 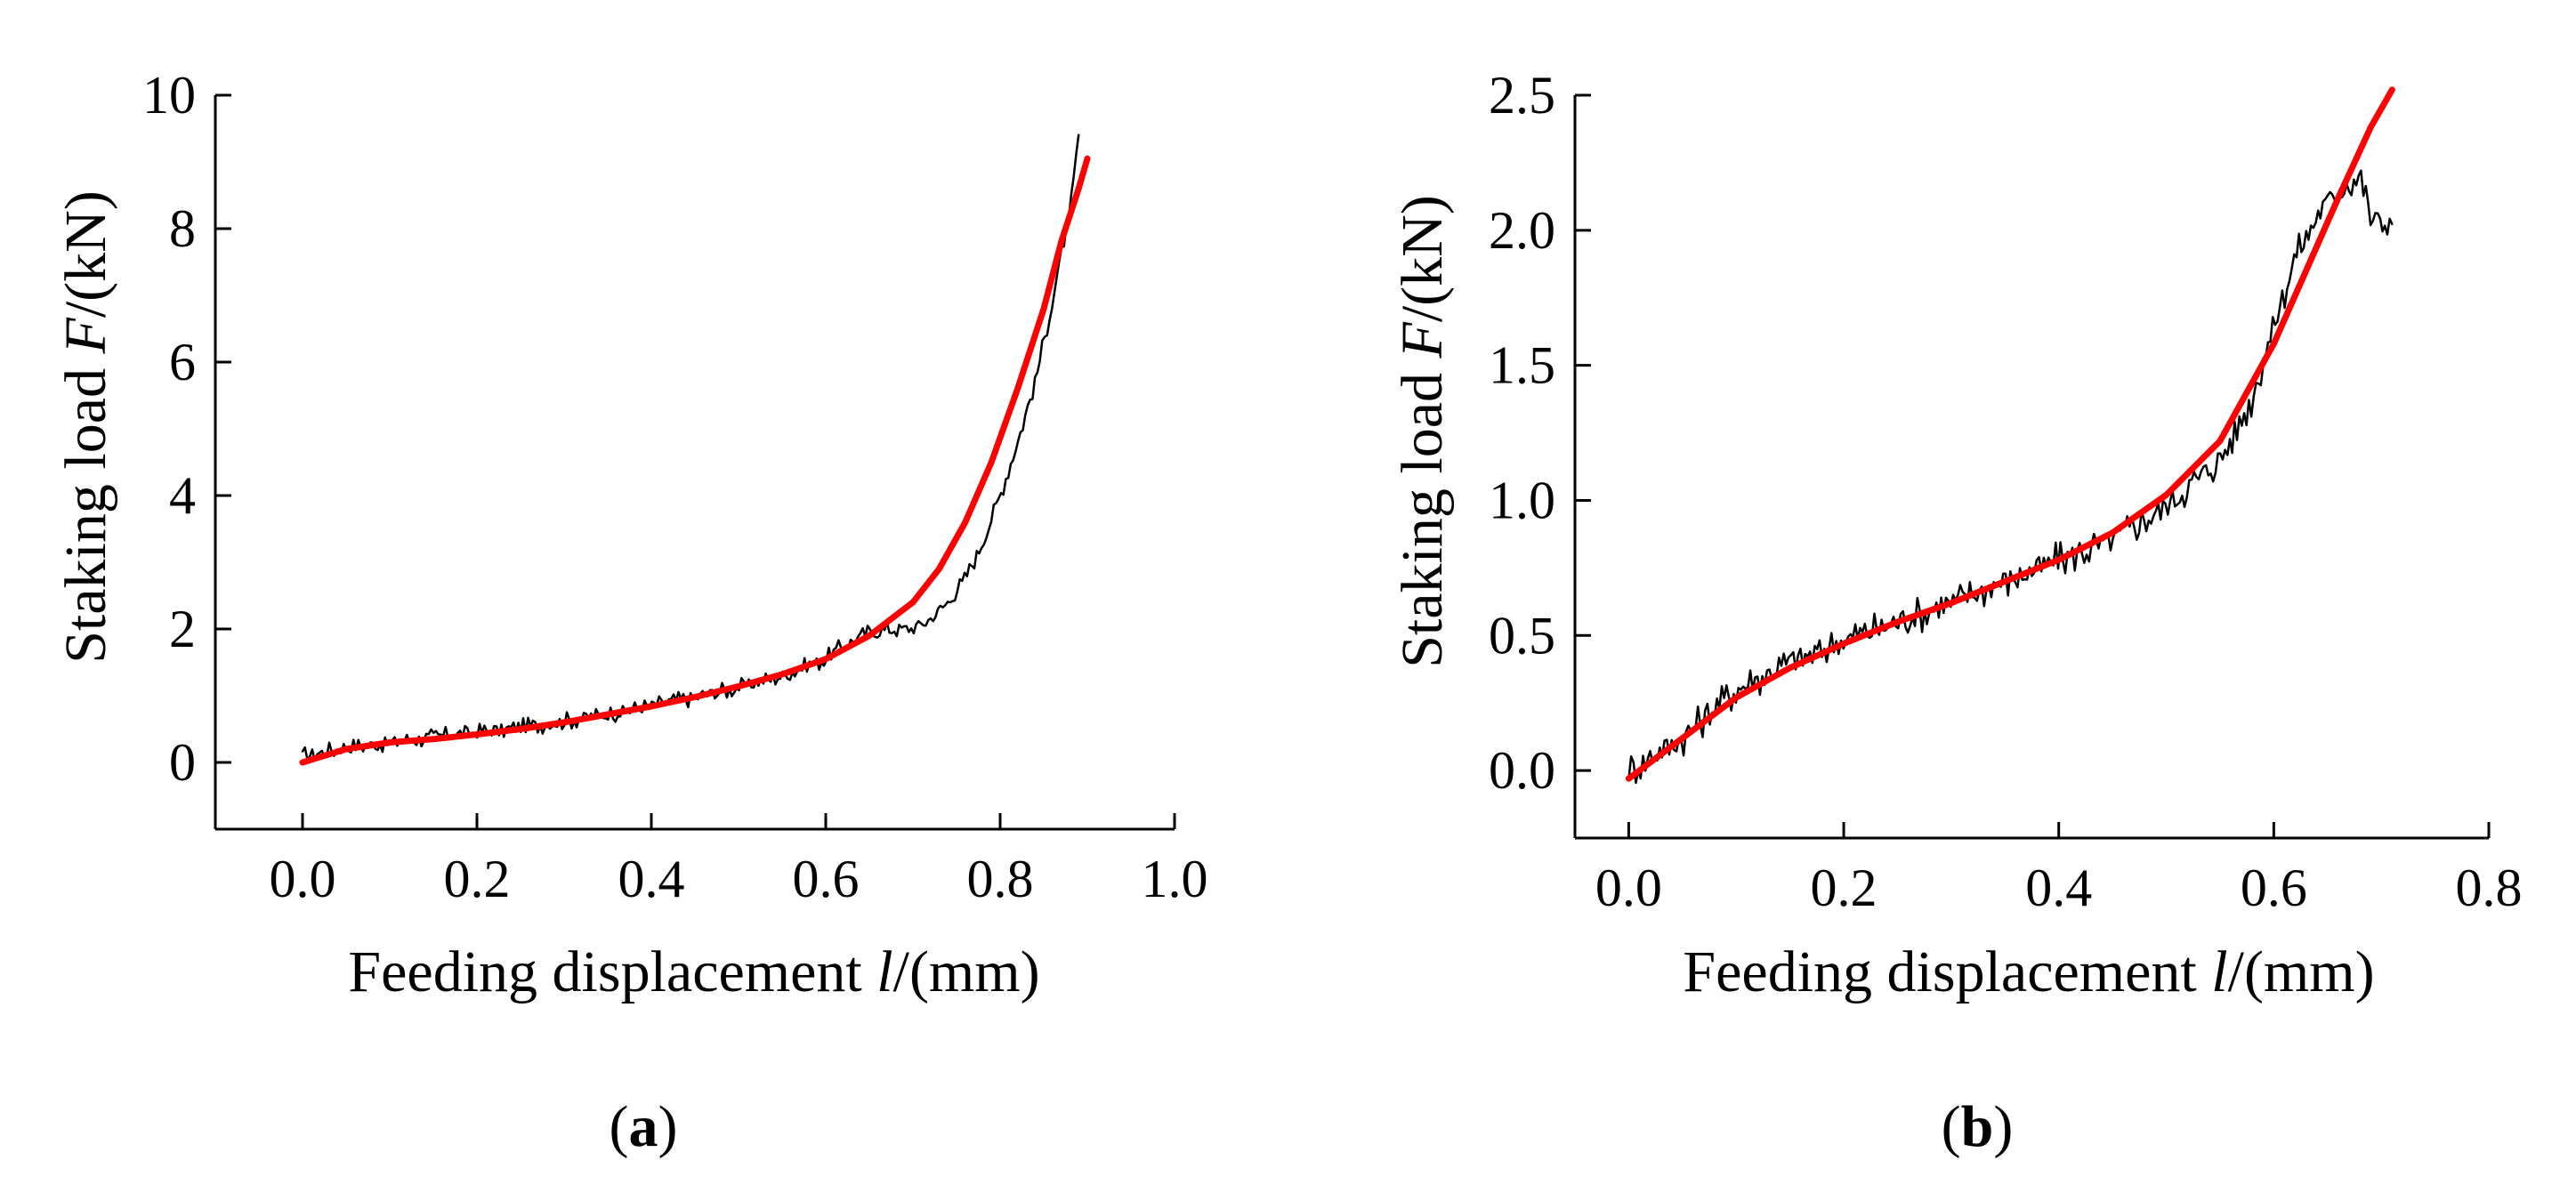 I want to click on chart-b-x-tick-label: 0.4, so click(x=2058, y=888).